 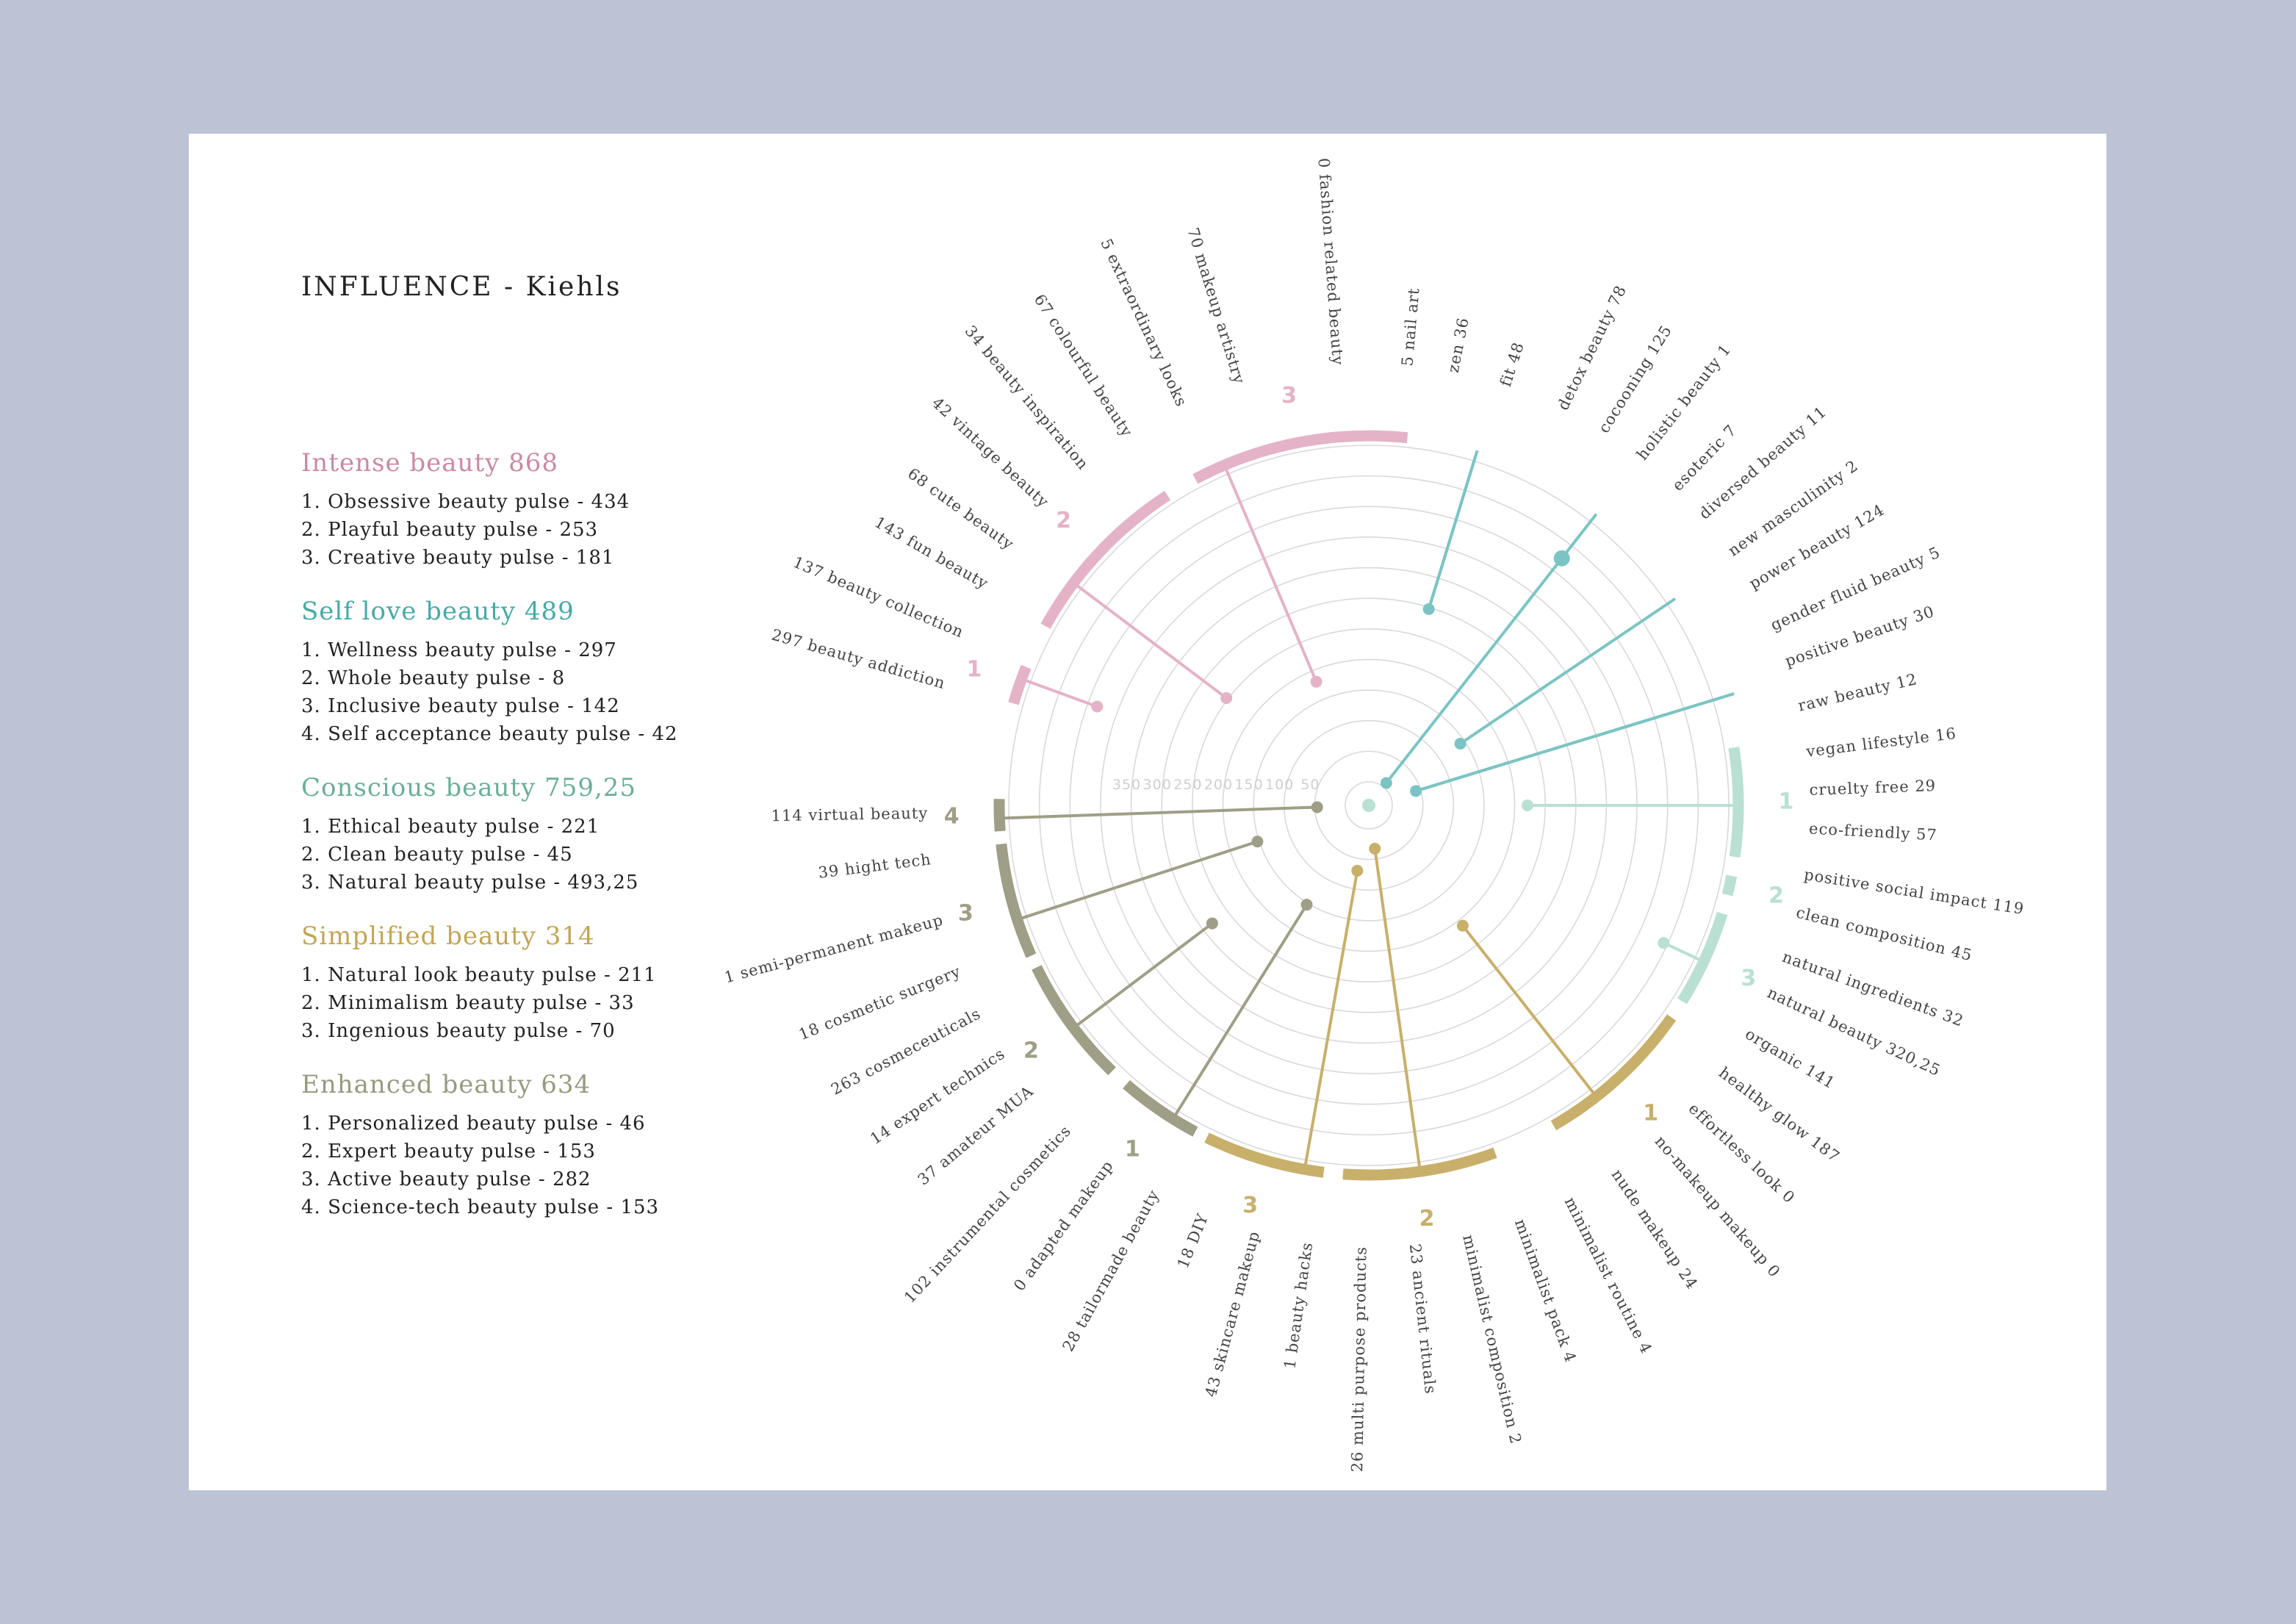 I want to click on legend-item: 3. Creative beauty pulse - 181, so click(x=458, y=558).